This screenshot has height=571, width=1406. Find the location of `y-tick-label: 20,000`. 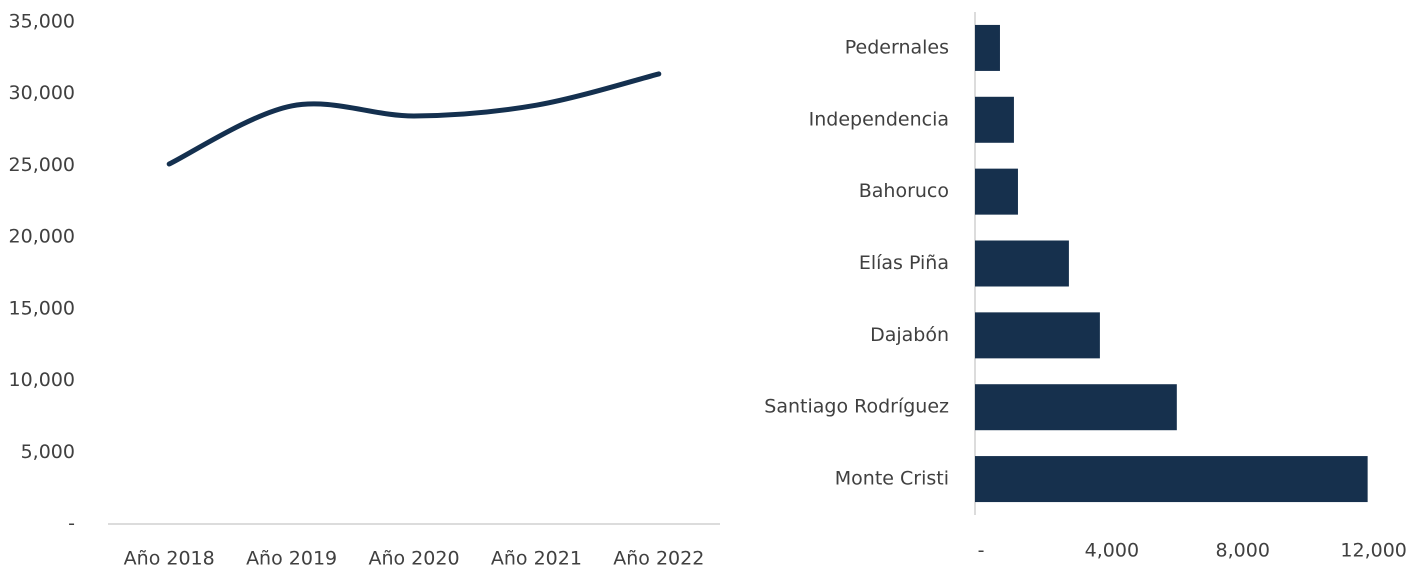

y-tick-label: 20,000 is located at coordinates (42, 237).